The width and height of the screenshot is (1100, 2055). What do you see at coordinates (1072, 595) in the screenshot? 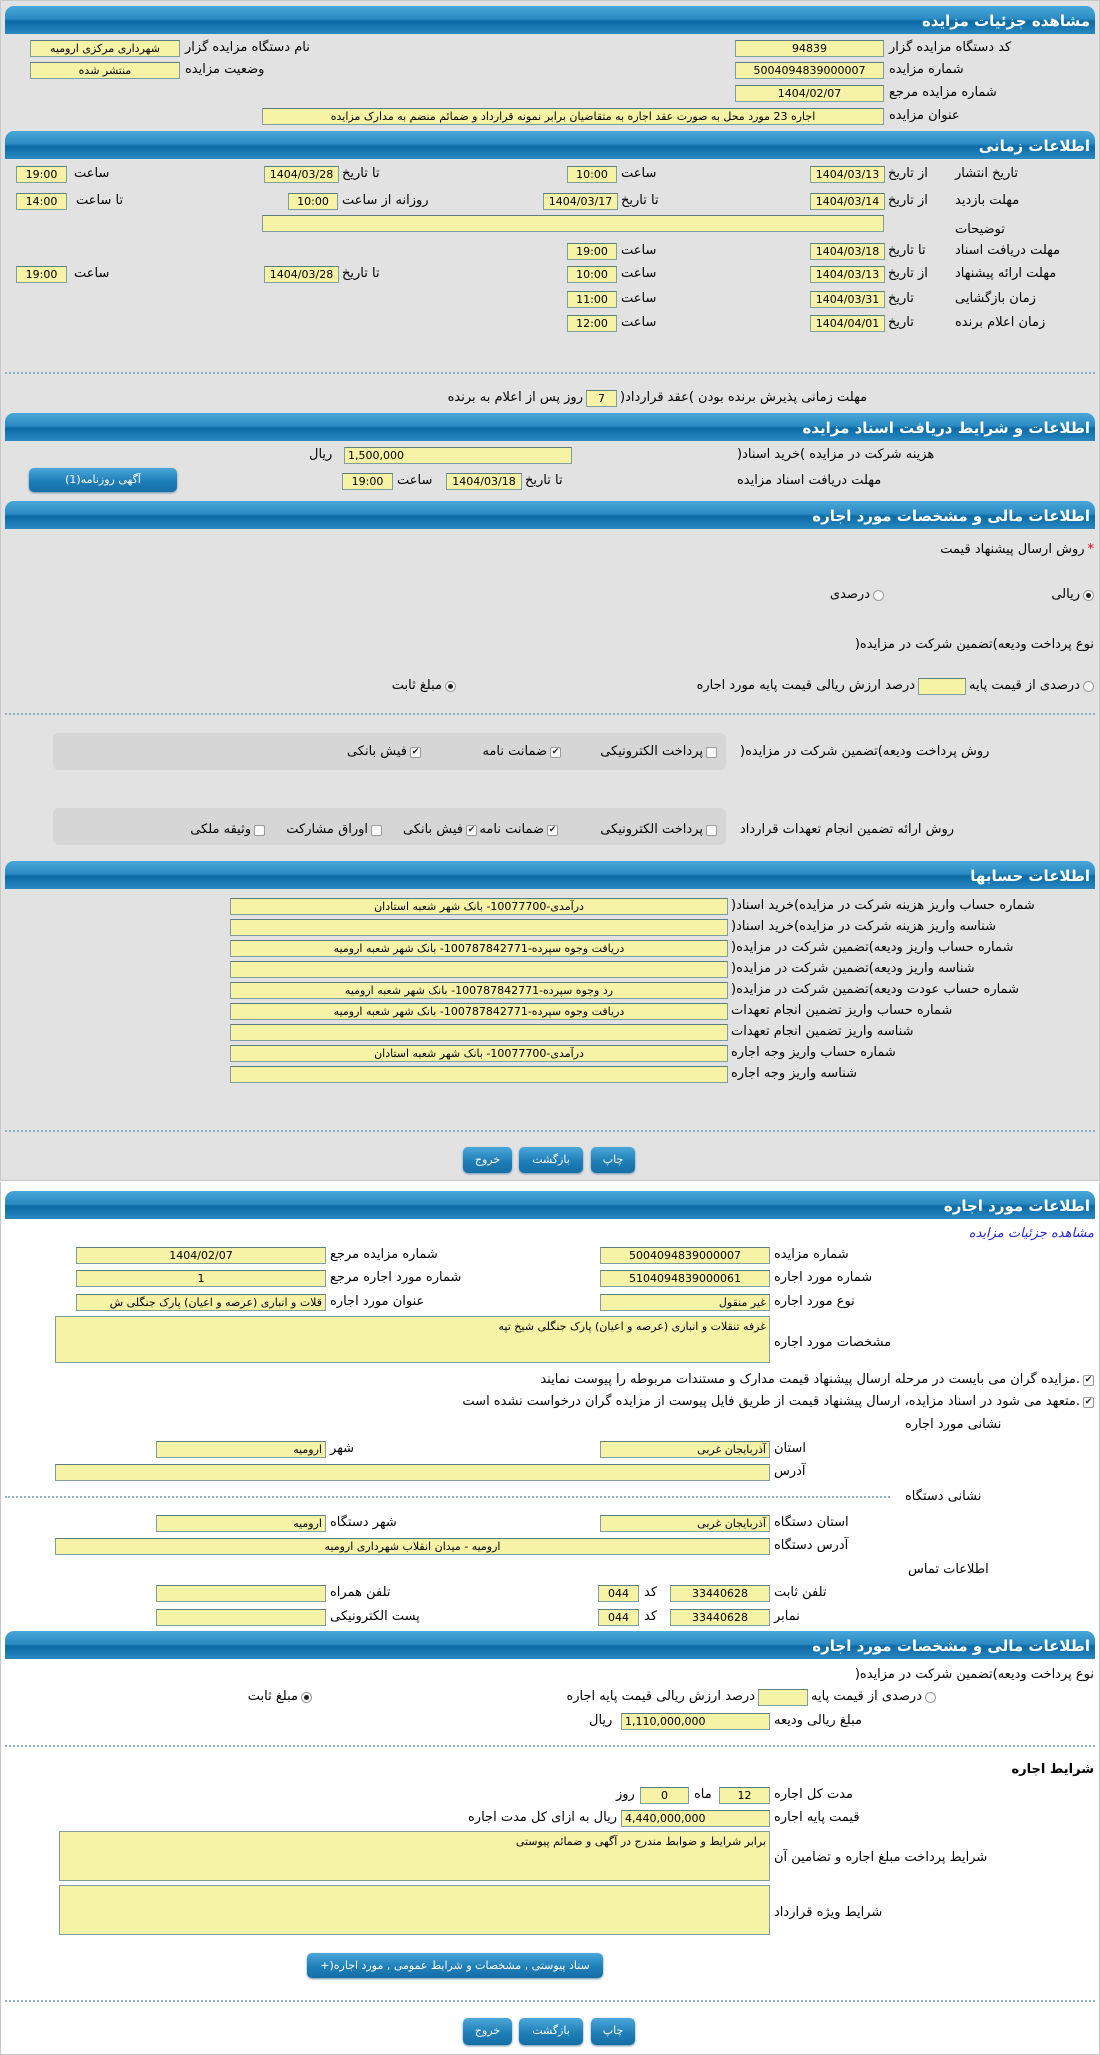
I see `price-method-rial: ریالی` at bounding box center [1072, 595].